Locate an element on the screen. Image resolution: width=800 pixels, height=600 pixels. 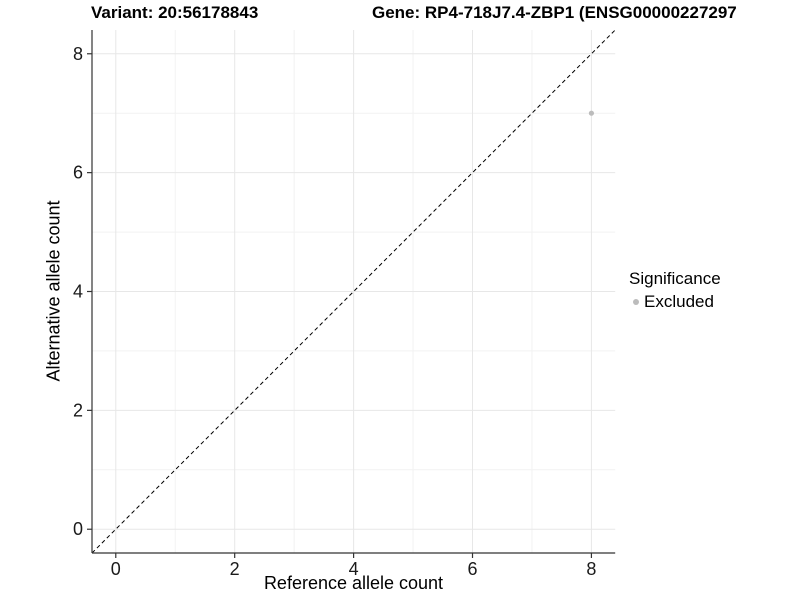
legend-point-icon is located at coordinates (636, 302).